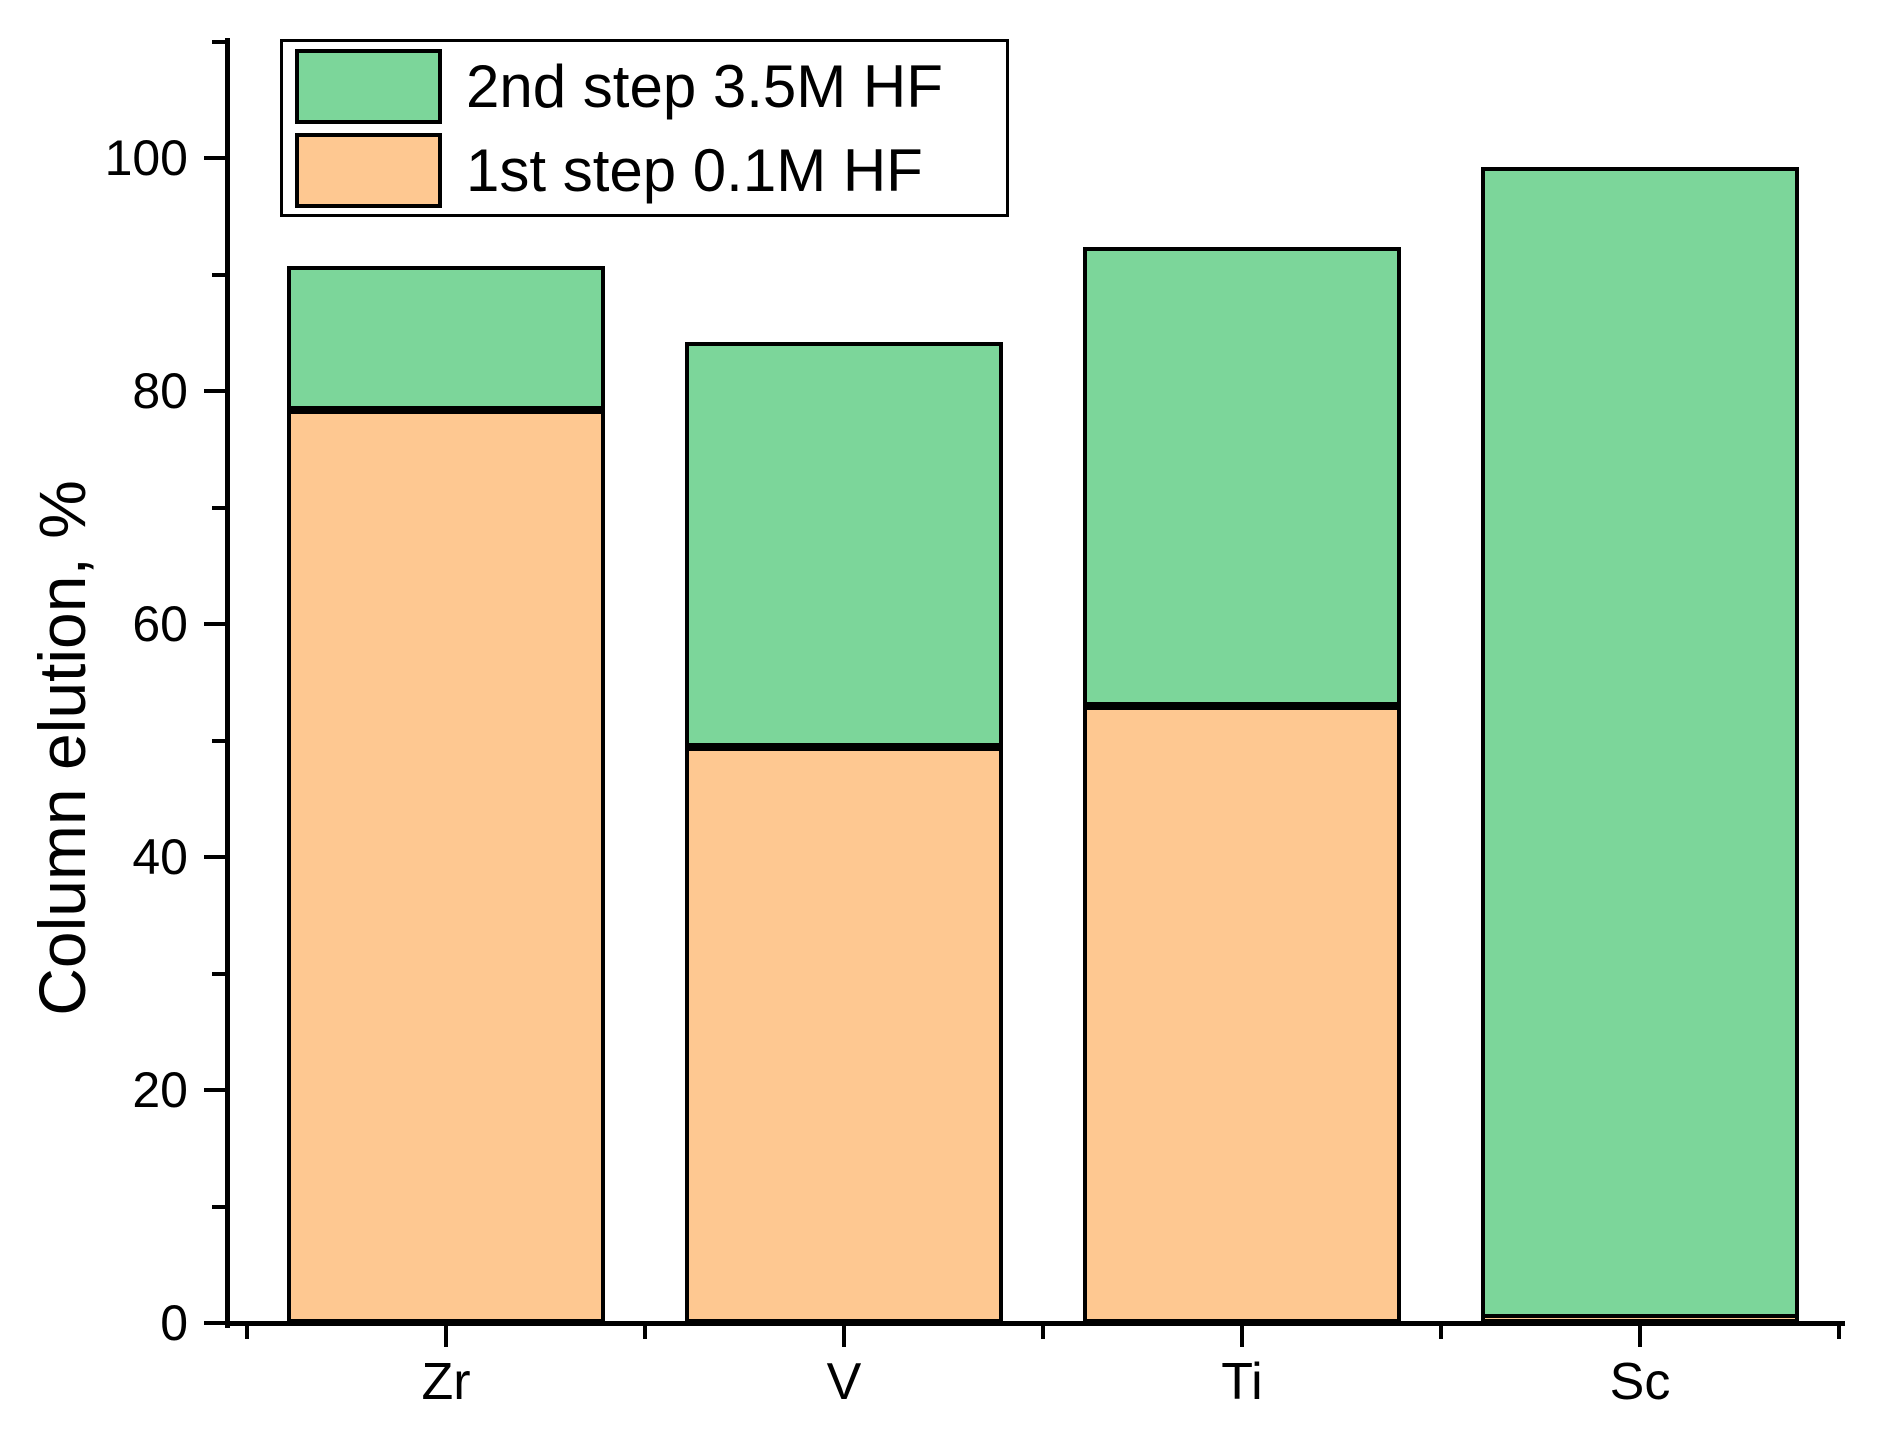  I want to click on x-tick-label: Zr, so click(446, 1382).